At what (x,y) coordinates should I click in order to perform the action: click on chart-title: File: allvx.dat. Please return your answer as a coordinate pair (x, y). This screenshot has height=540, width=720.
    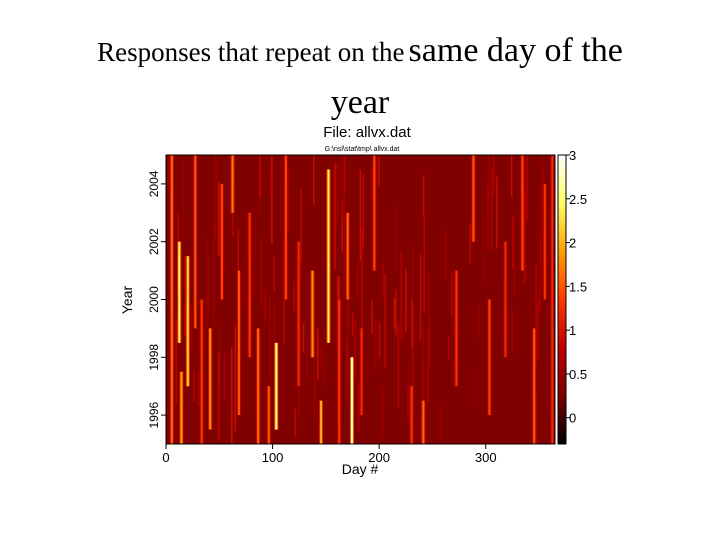
    Looking at the image, I should click on (367, 132).